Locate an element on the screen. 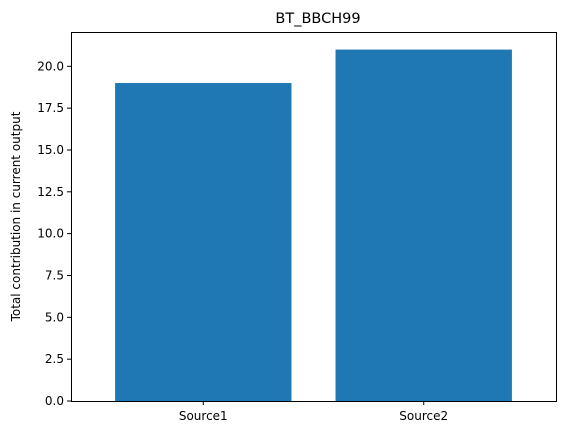 The height and width of the screenshot is (435, 579). y-axis-ticks: 0.0 2.5 5.0 7.5 10.0 12.5 15.0 17.5 20.0 is located at coordinates (54, 233).